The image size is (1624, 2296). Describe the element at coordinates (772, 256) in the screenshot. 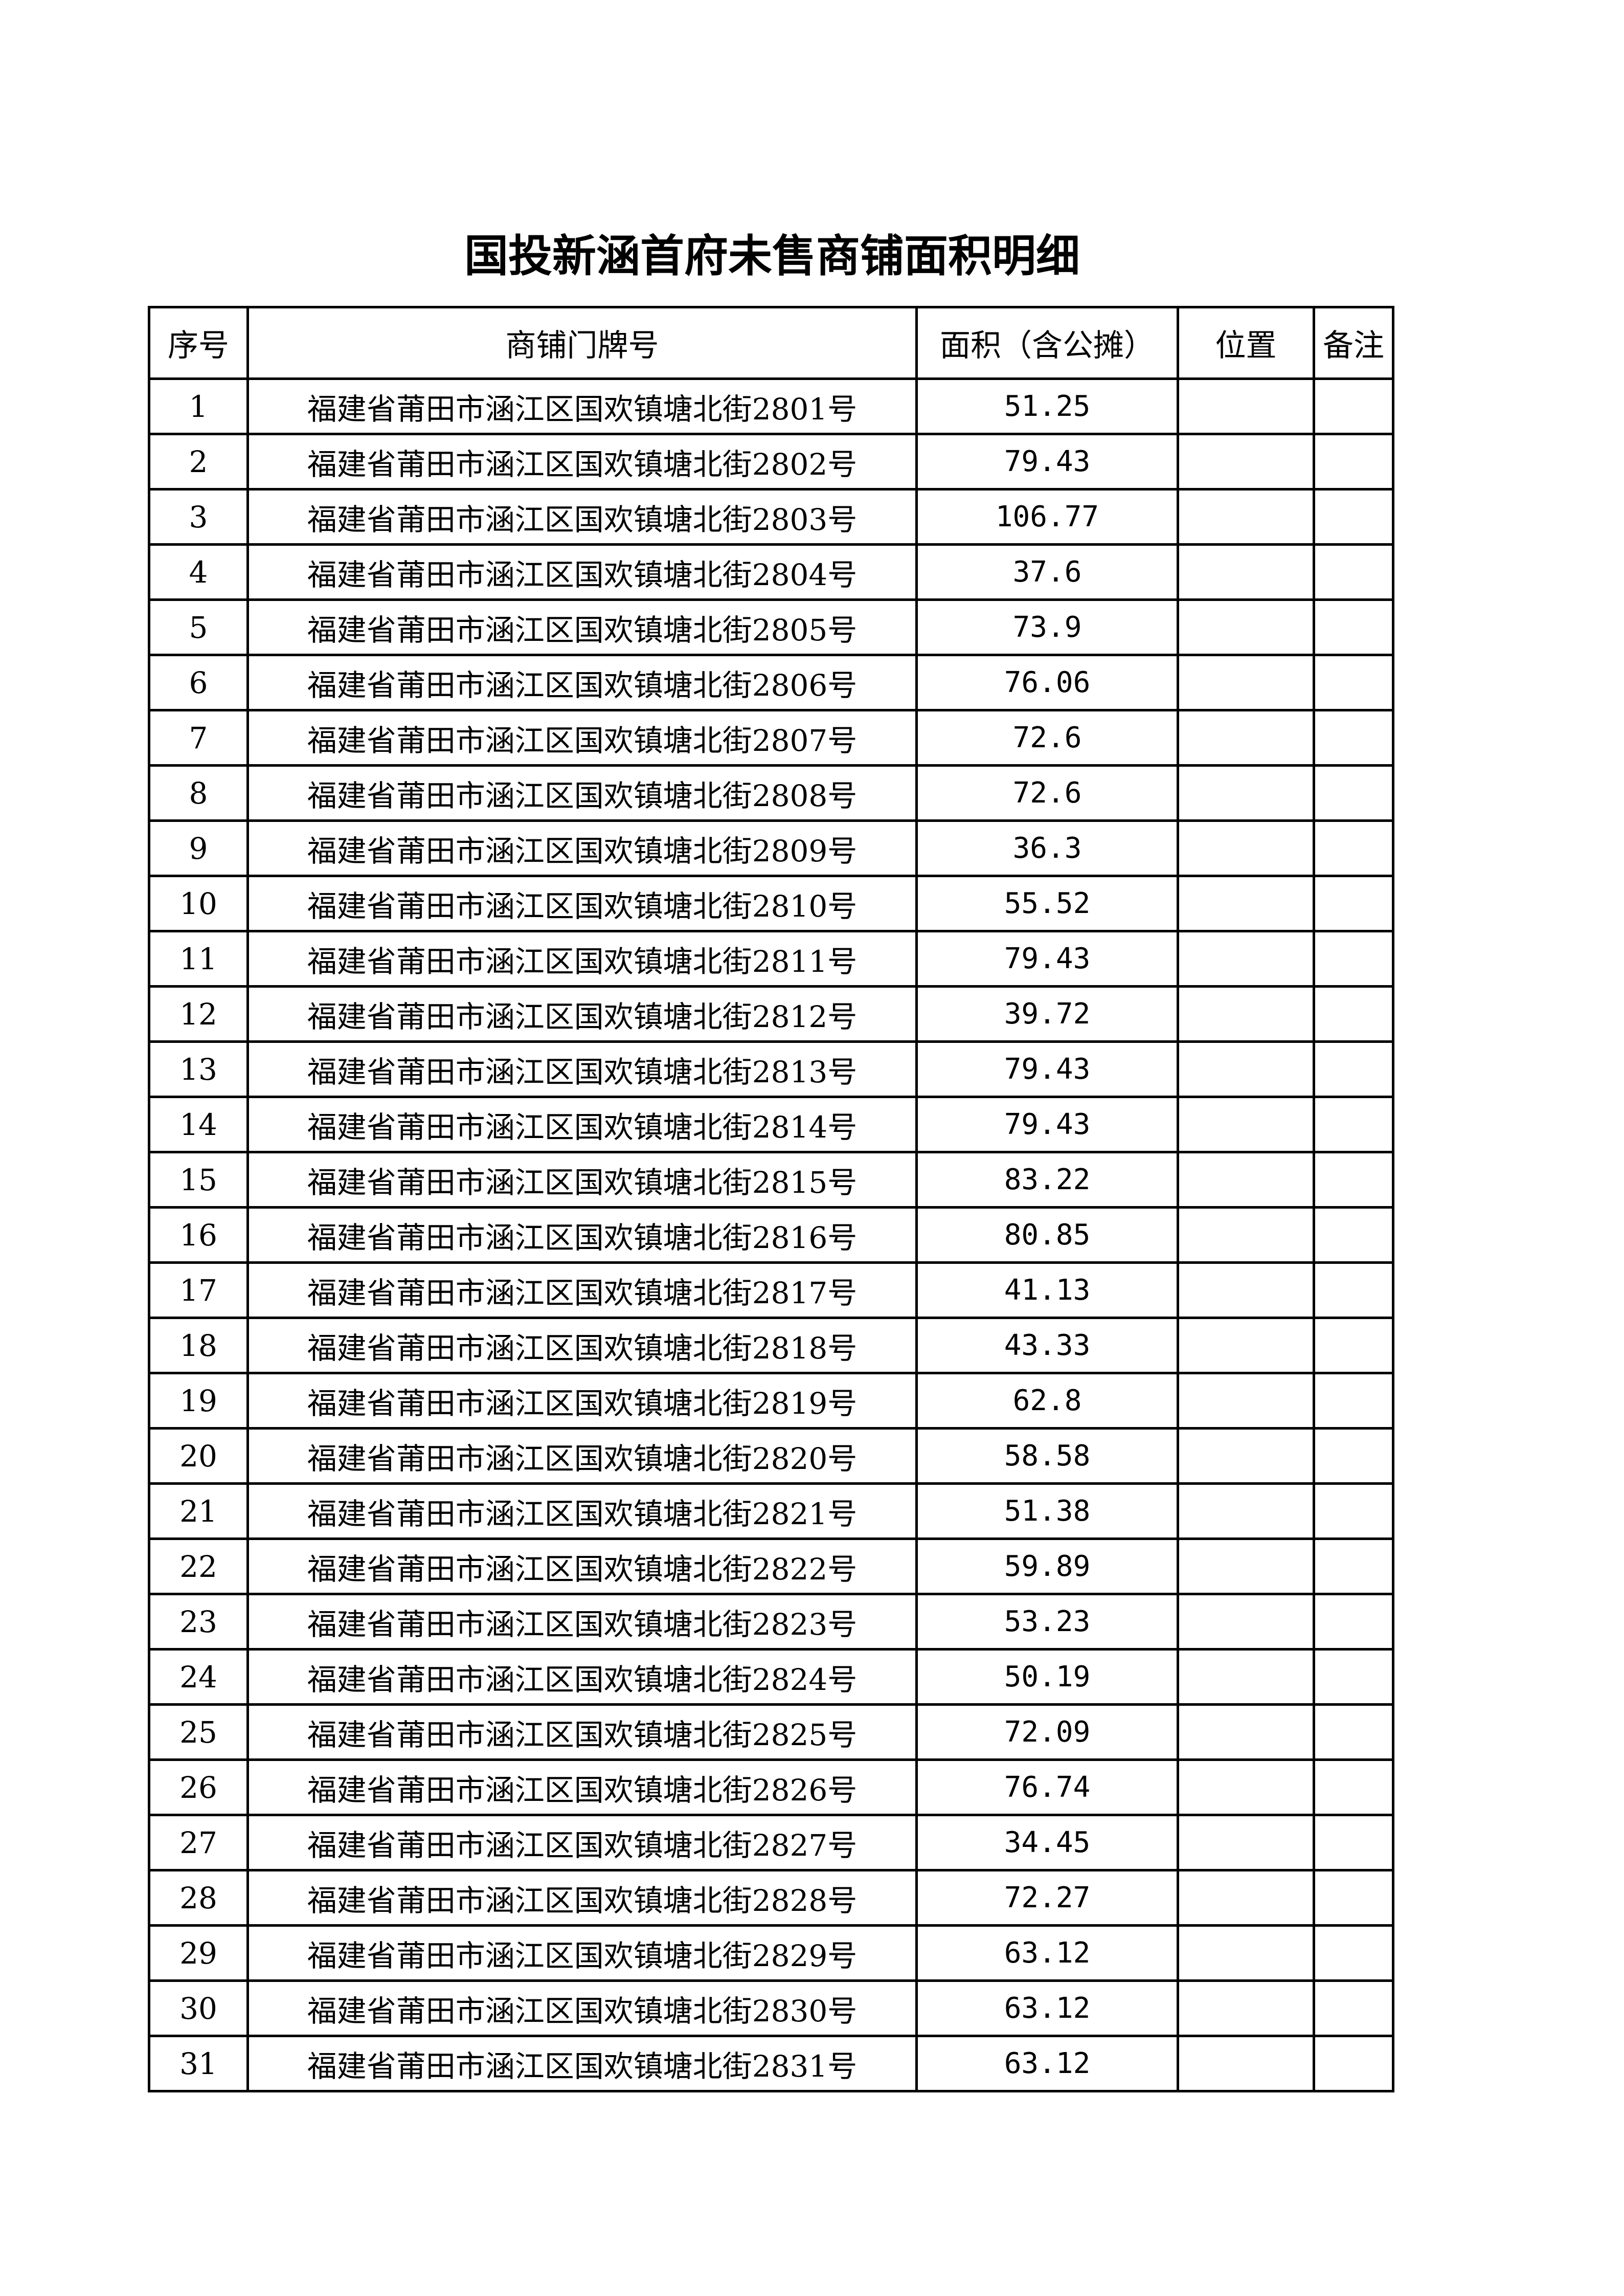

I see `page-title: 国投新涵首府未售商铺面积明细` at that location.